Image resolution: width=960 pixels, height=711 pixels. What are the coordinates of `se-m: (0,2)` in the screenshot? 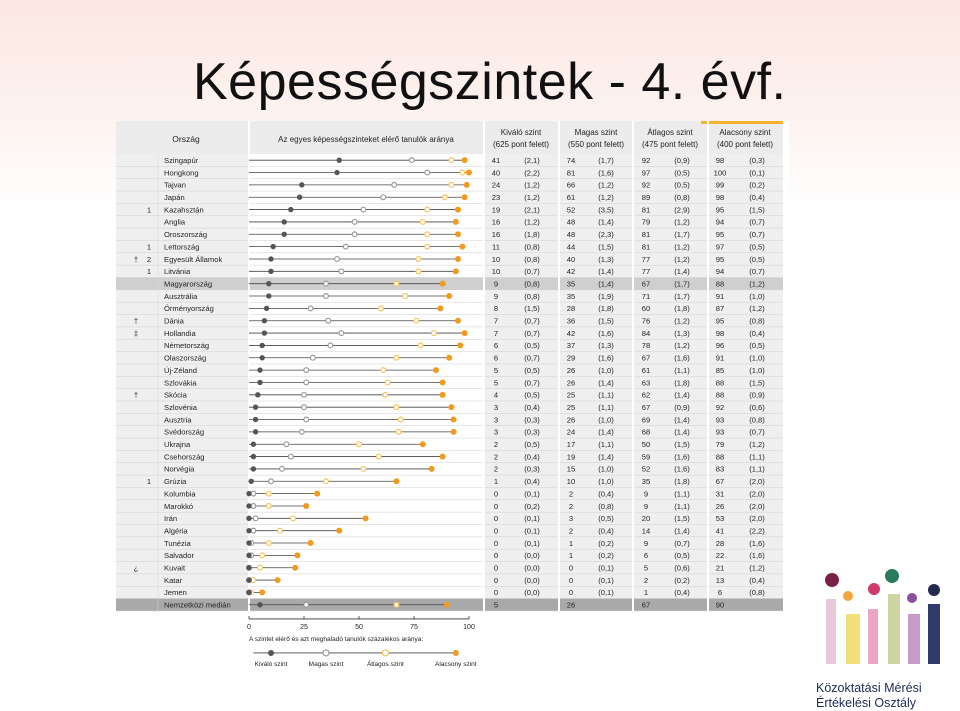 It's located at (606, 543).